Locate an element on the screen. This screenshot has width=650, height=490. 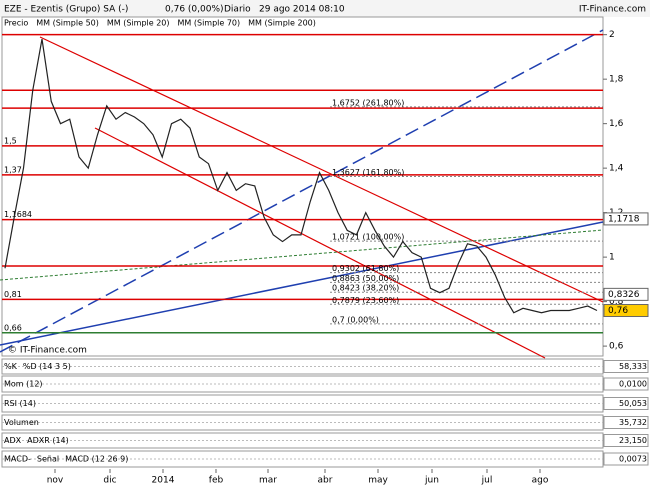
watermark: © IT-Finance.com is located at coordinates (47, 351).